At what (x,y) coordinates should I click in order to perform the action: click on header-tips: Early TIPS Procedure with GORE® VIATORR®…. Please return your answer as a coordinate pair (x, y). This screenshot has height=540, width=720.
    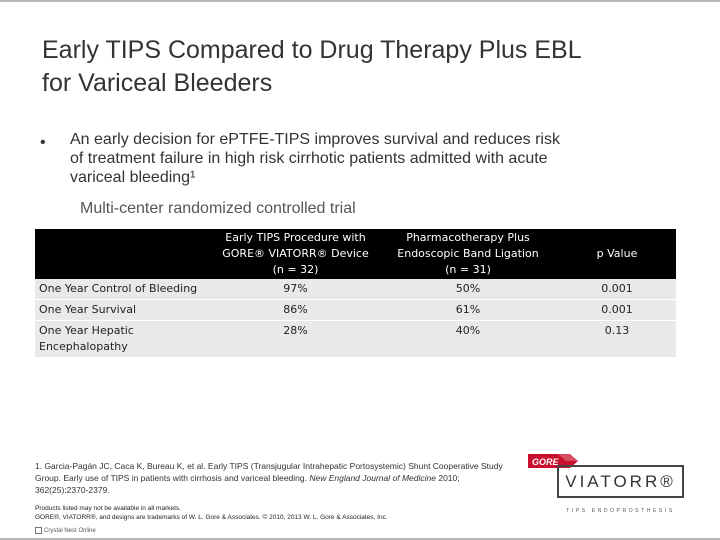
    Looking at the image, I should click on (295, 254).